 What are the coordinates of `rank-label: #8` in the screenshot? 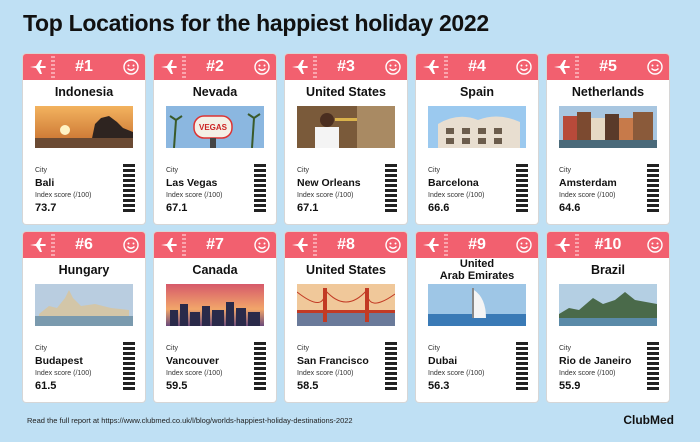 It's located at (346, 244).